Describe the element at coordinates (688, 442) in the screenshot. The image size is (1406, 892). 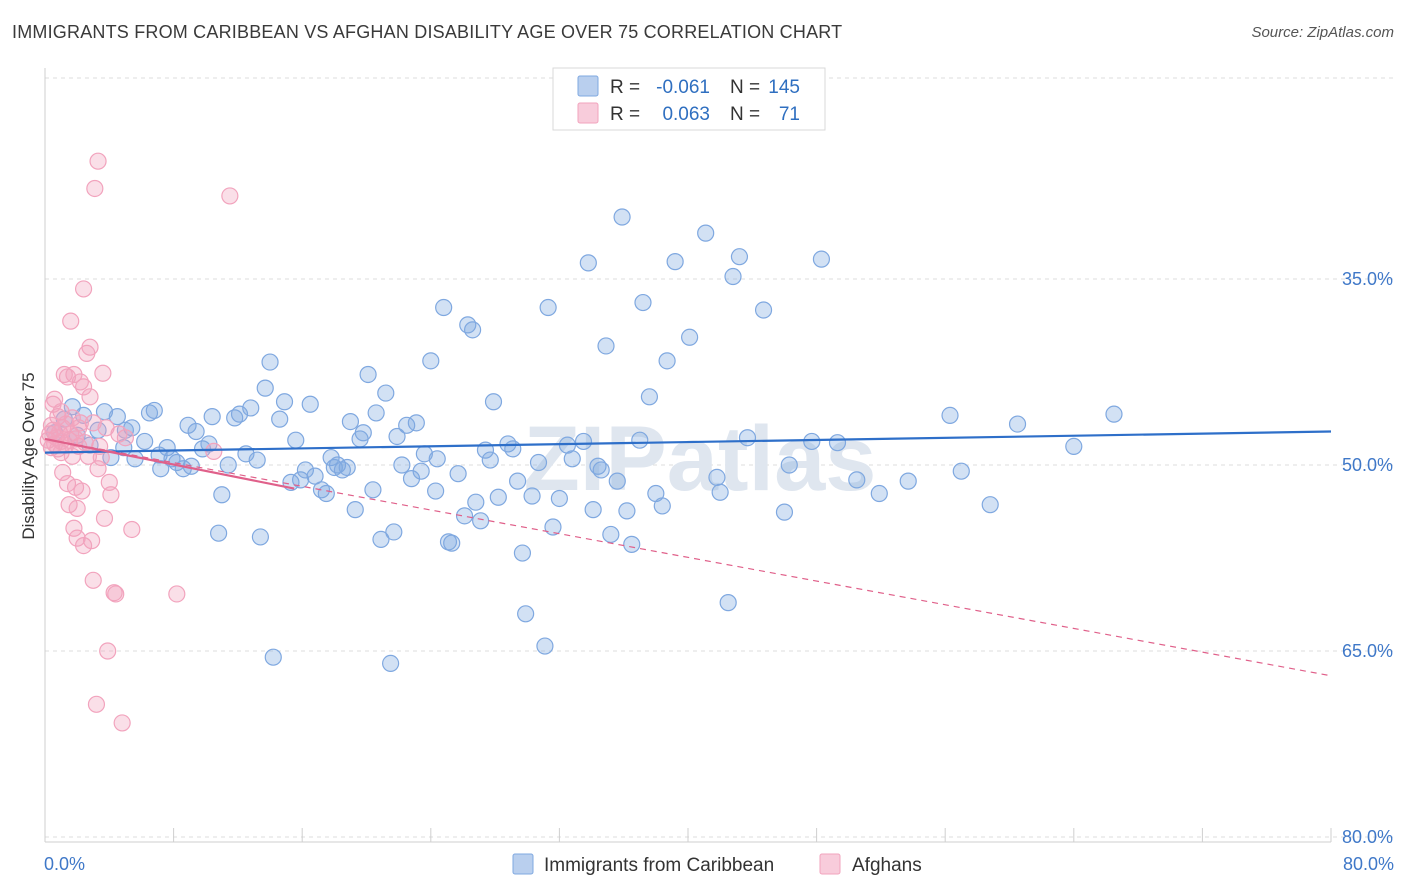
I see `trendline-caribbean` at that location.